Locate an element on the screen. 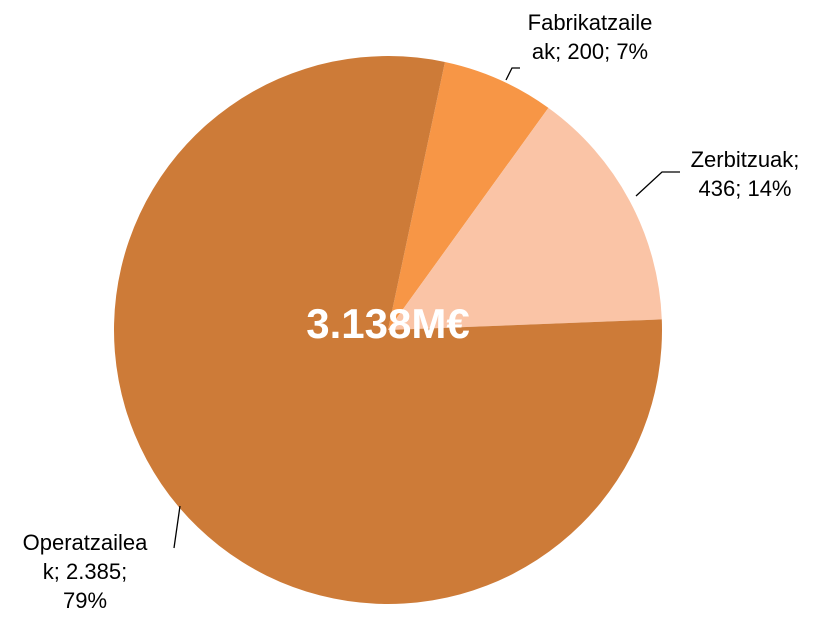 This screenshot has height=617, width=825. data-label: Operatzaileak2.385 79% is located at coordinates (85, 571).